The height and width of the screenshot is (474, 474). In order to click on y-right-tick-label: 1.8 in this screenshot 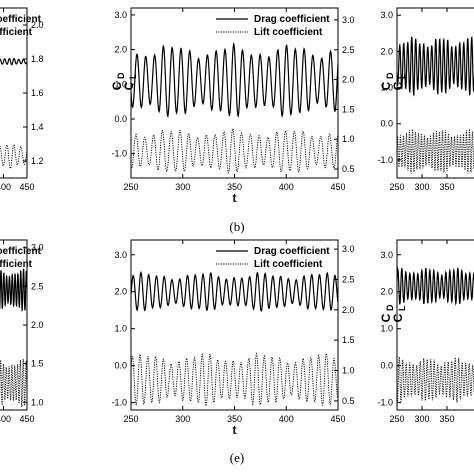, I will do `click(37, 59)`.